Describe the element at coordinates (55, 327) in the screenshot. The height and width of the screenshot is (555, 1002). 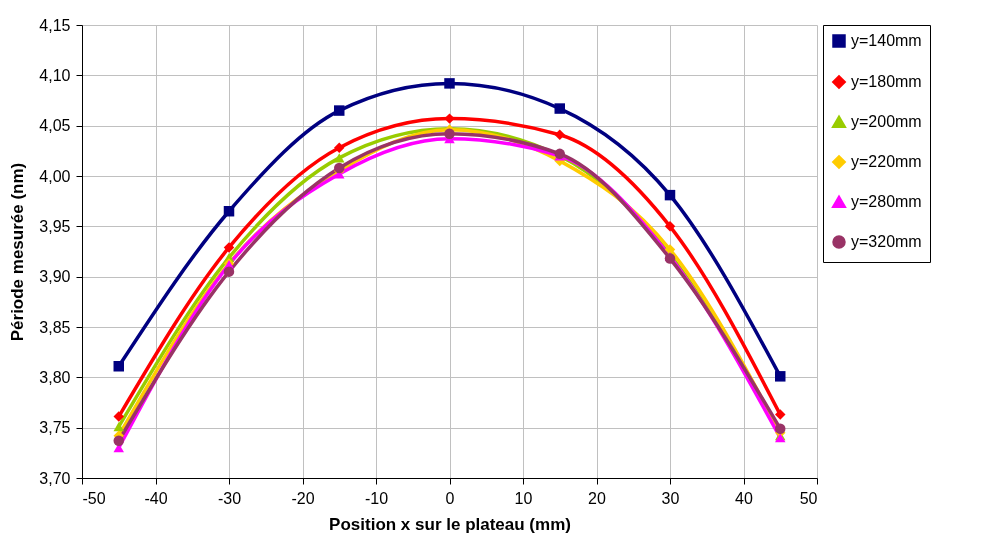
I see `y-tick-label: 3,85` at that location.